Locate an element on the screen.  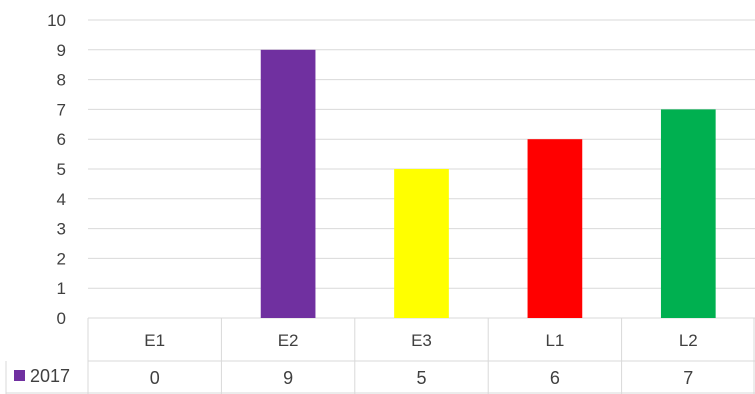
category-label: L1 is located at coordinates (554, 340).